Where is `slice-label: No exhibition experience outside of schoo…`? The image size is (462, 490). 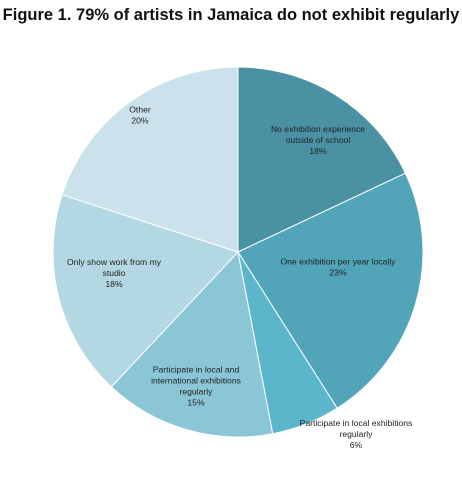
slice-label: No exhibition experience outside of schoo… is located at coordinates (318, 140).